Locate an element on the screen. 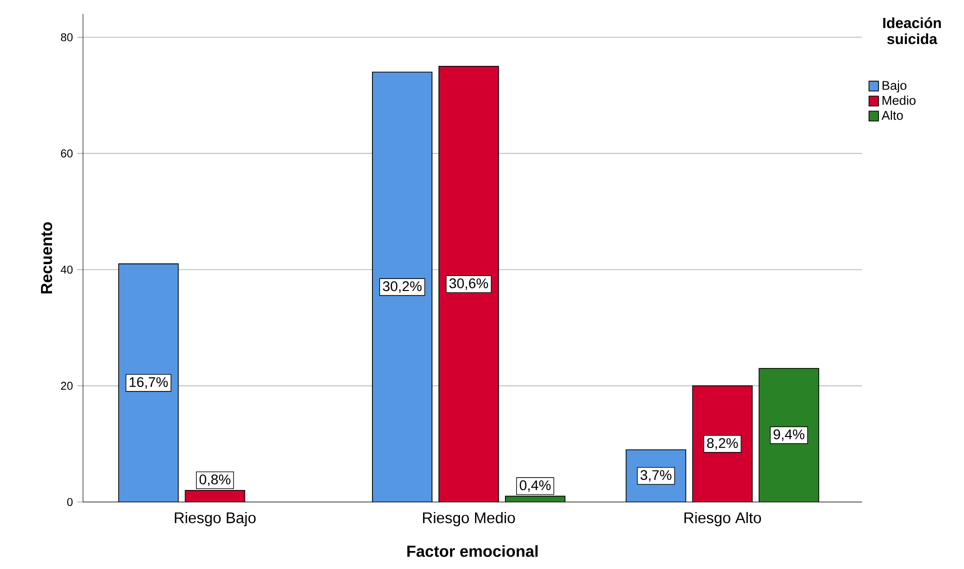 Image resolution: width=964 pixels, height=569 pixels. annotation: 30,2% is located at coordinates (402, 287).